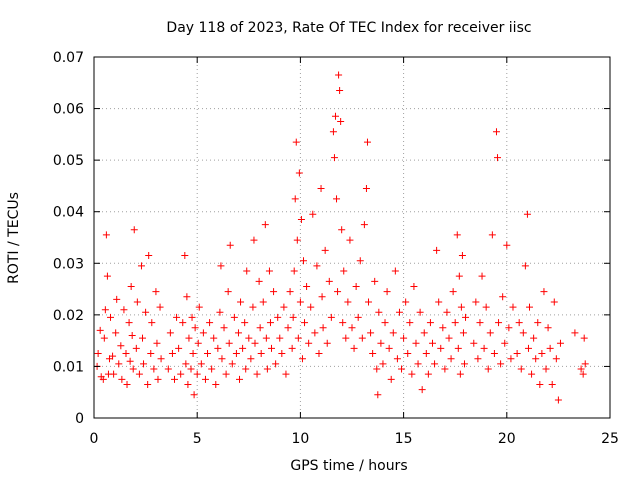 The image size is (640, 480). Describe the element at coordinates (507, 439) in the screenshot. I see `x-tick-label: 20` at that location.